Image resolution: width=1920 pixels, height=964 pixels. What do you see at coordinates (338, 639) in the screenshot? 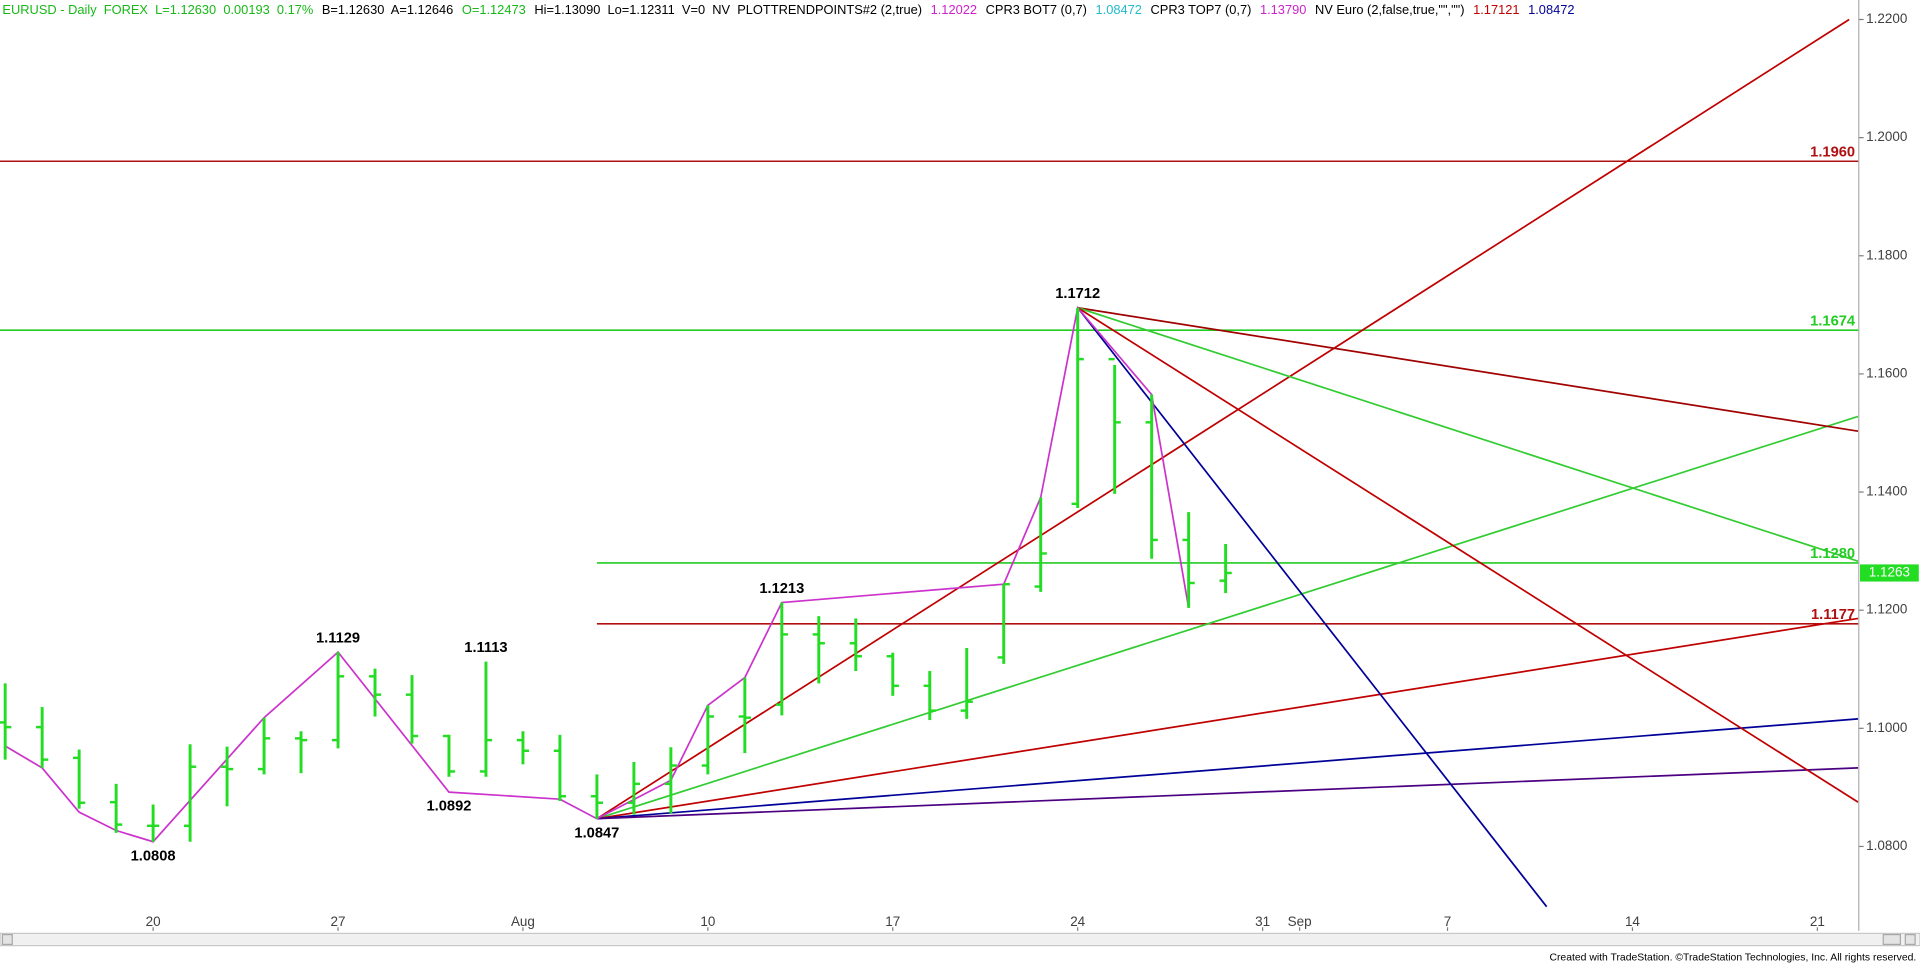
I see `pivot-label: 1.1129` at bounding box center [338, 639].